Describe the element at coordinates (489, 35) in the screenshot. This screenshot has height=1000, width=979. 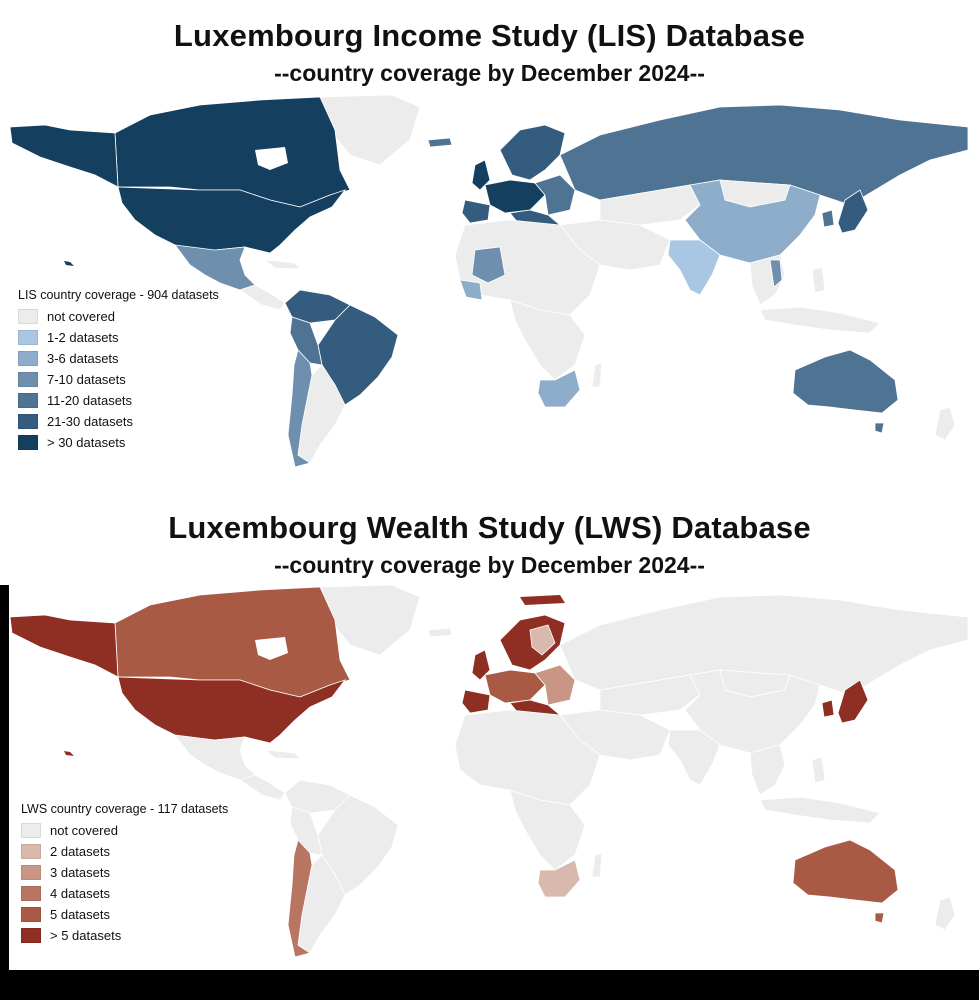
I see `lis-map-title: Luxembourg Income Study (LIS) Database` at that location.